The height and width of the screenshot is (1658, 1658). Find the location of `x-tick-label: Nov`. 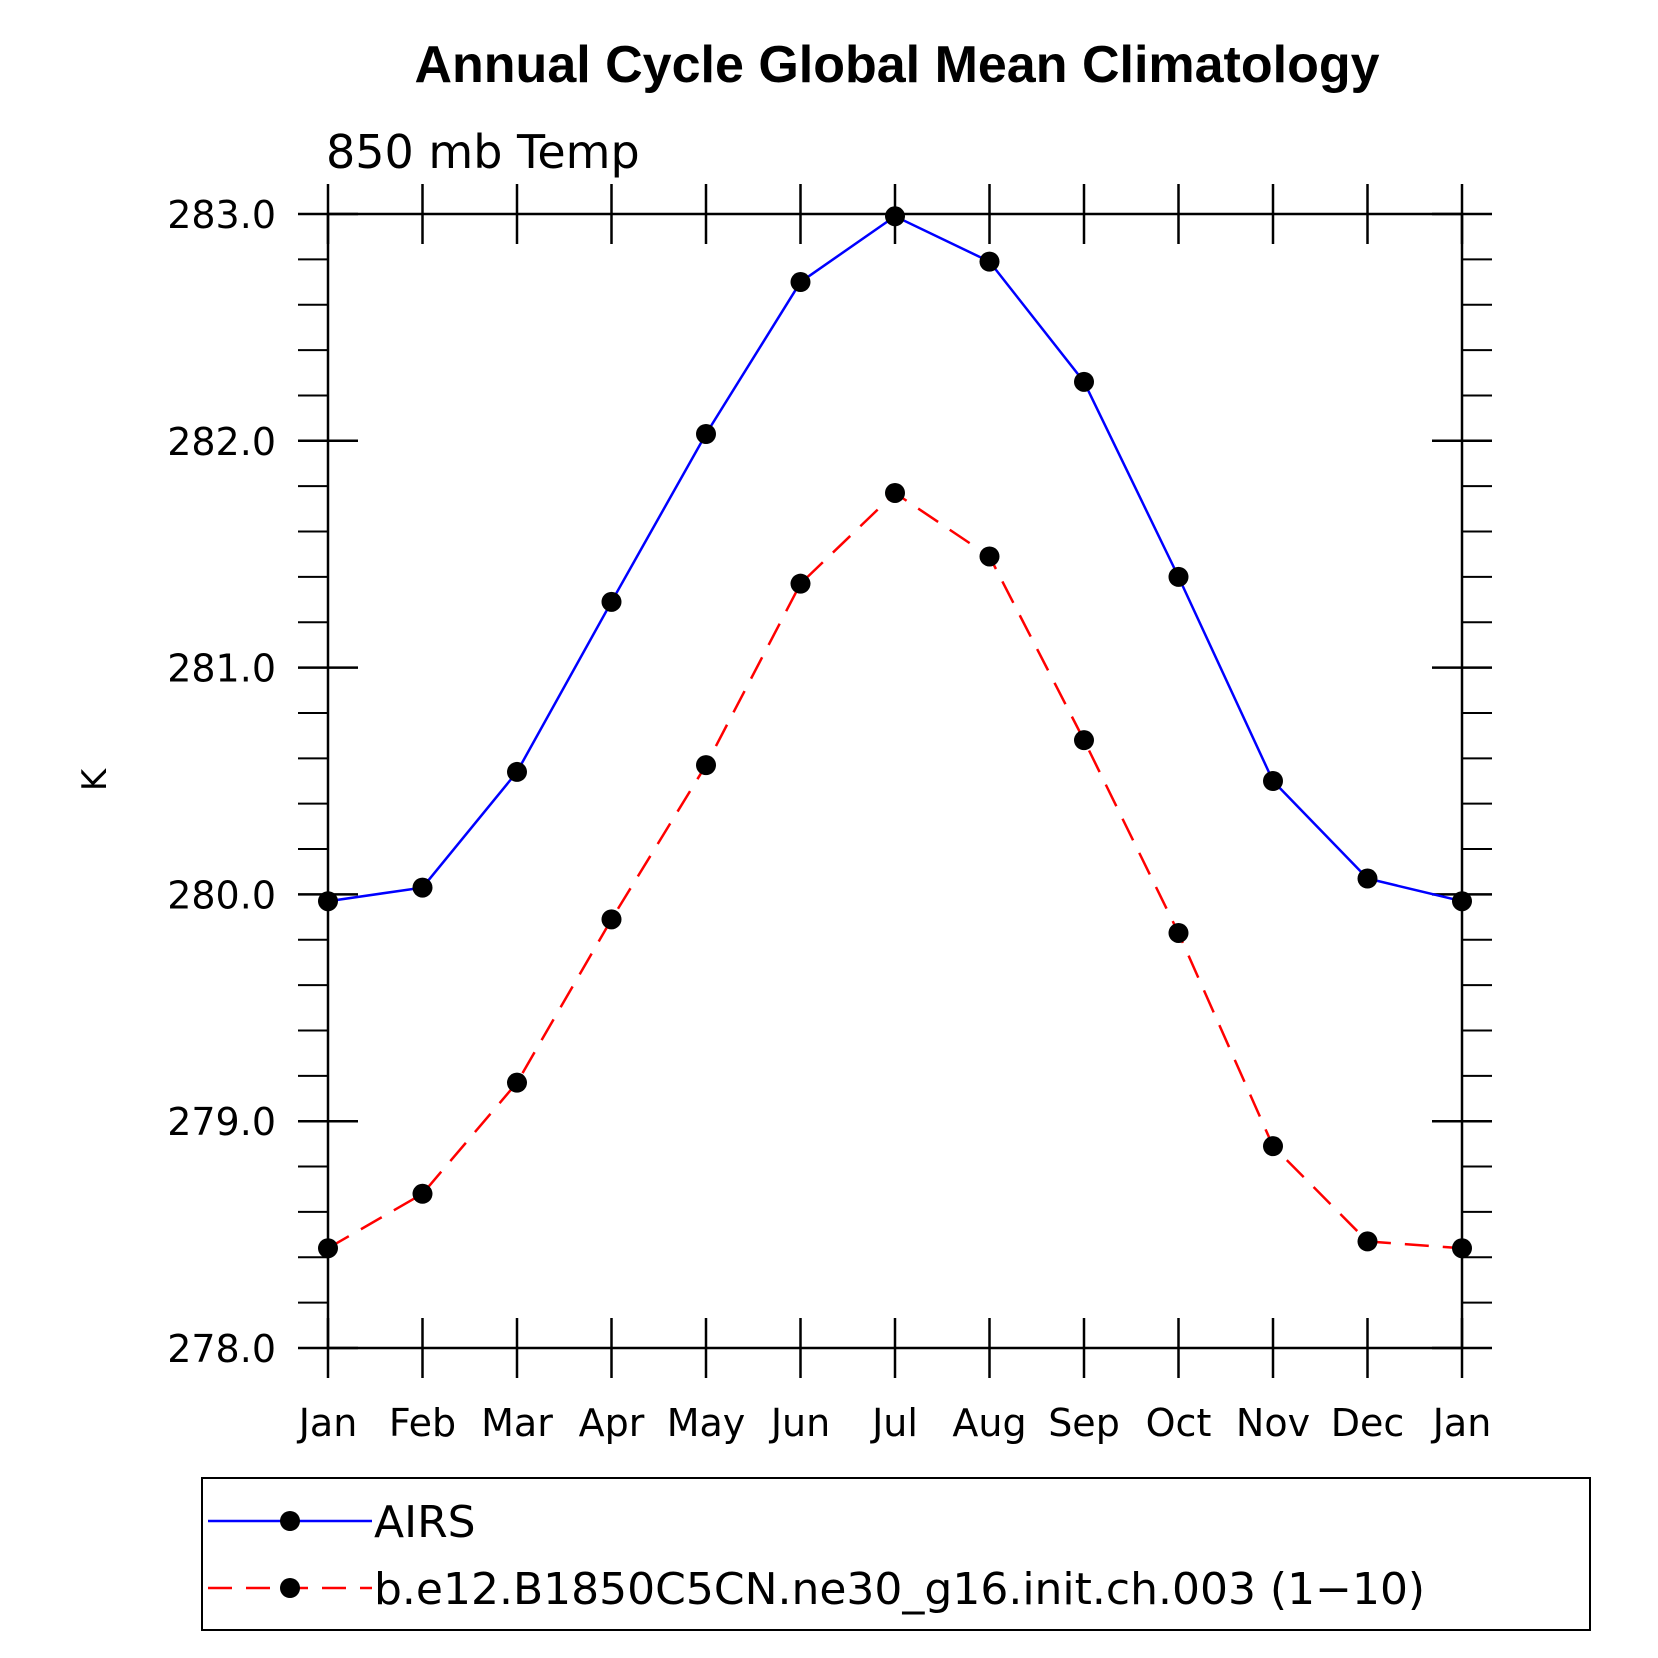

x-tick-label: Nov is located at coordinates (1273, 1423).